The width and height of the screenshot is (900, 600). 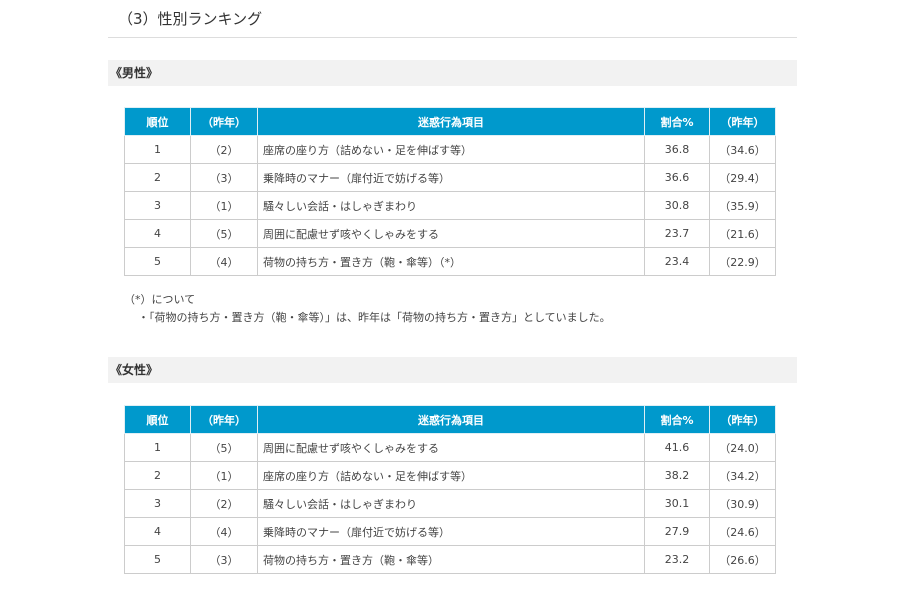 What do you see at coordinates (742, 177) in the screenshot?
I see `cell-last-year-percent: （29.4）` at bounding box center [742, 177].